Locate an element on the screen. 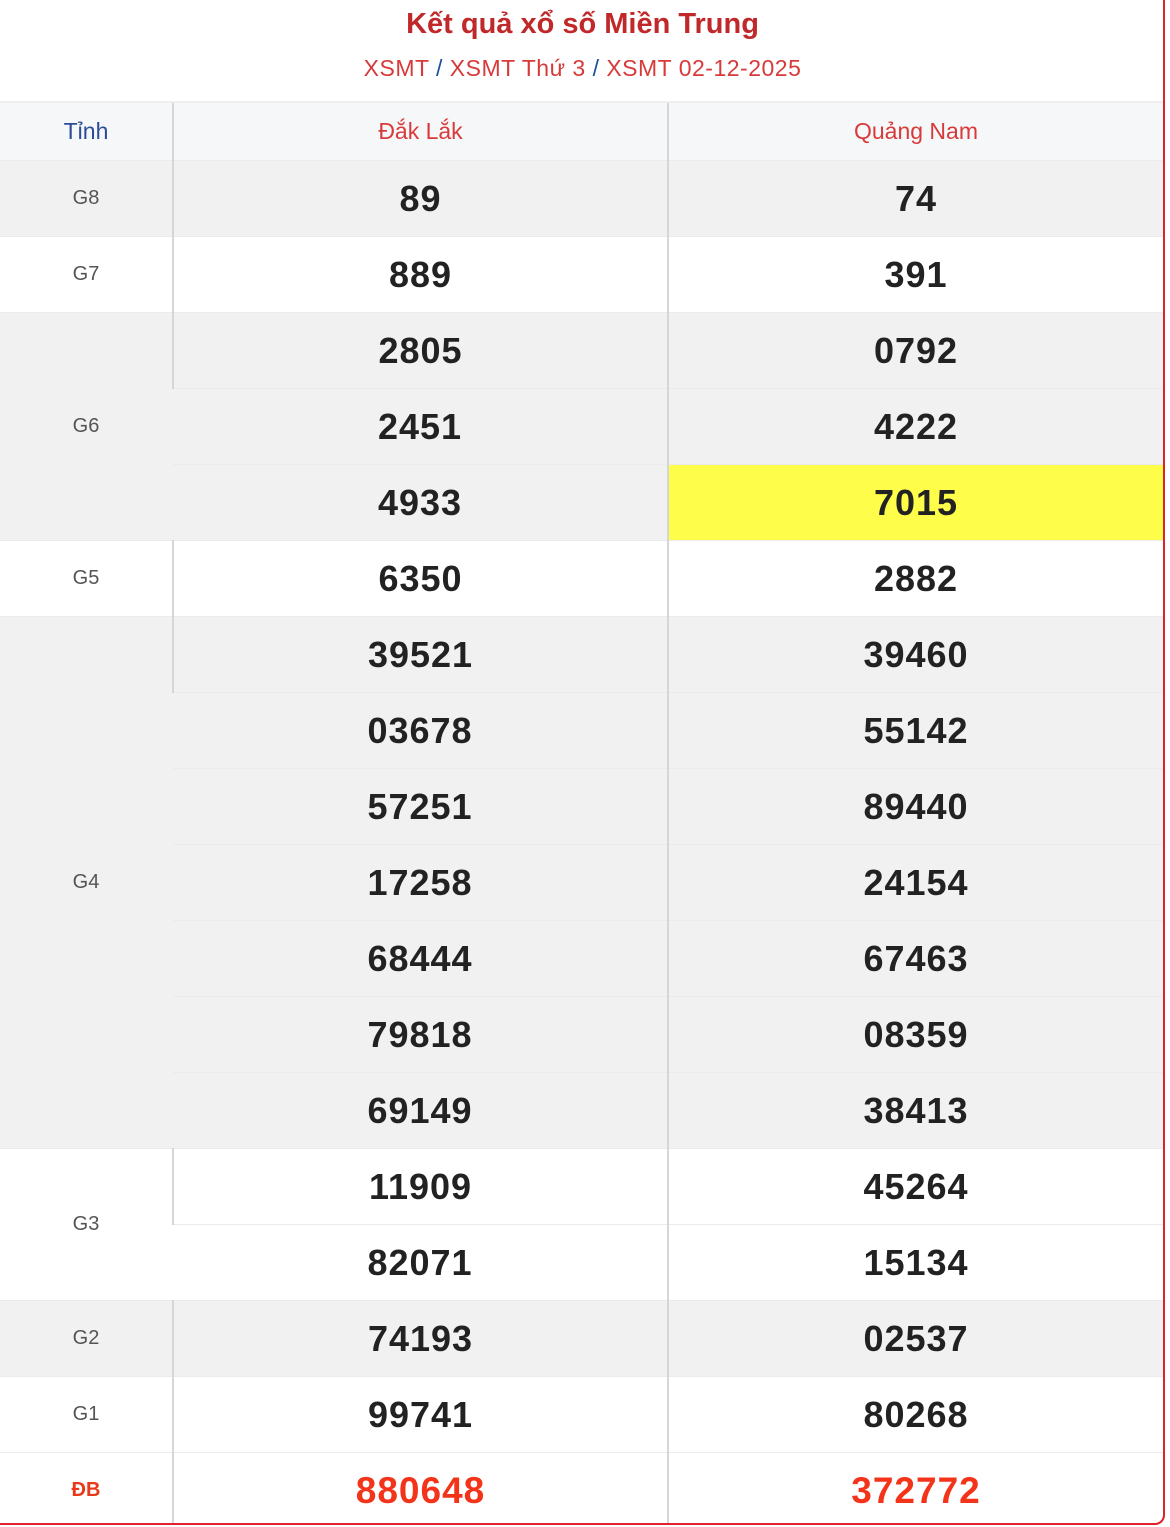  prize-label: G1 is located at coordinates (86, 1414).